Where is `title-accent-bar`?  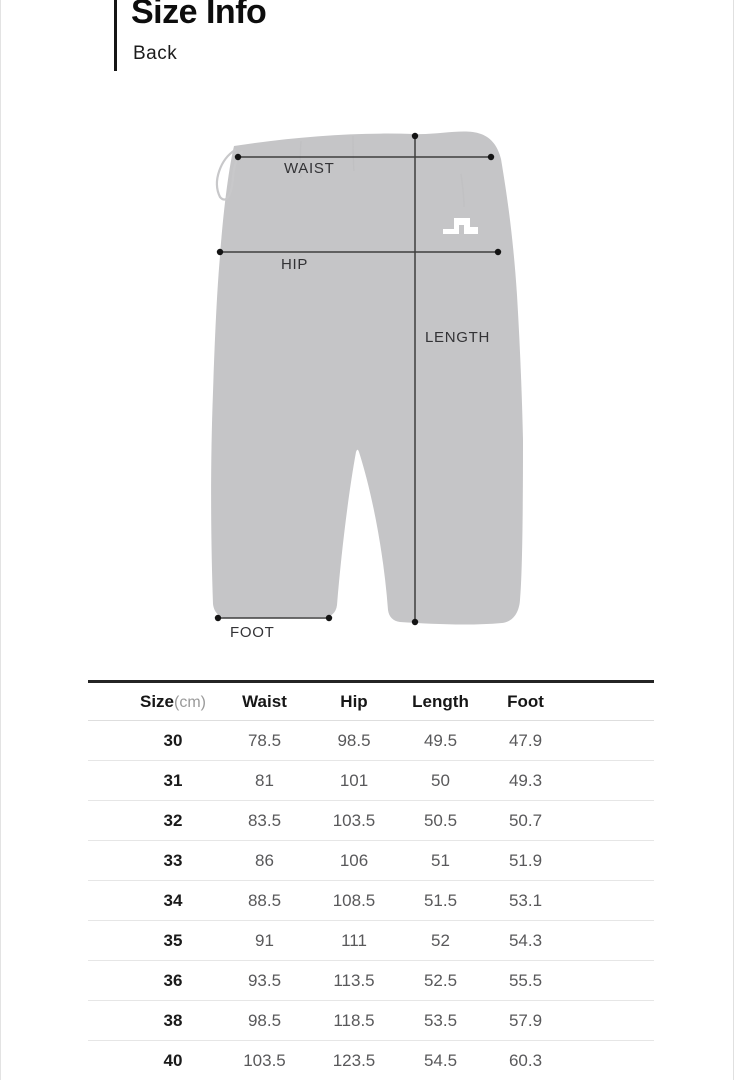
title-accent-bar is located at coordinates (115, 35).